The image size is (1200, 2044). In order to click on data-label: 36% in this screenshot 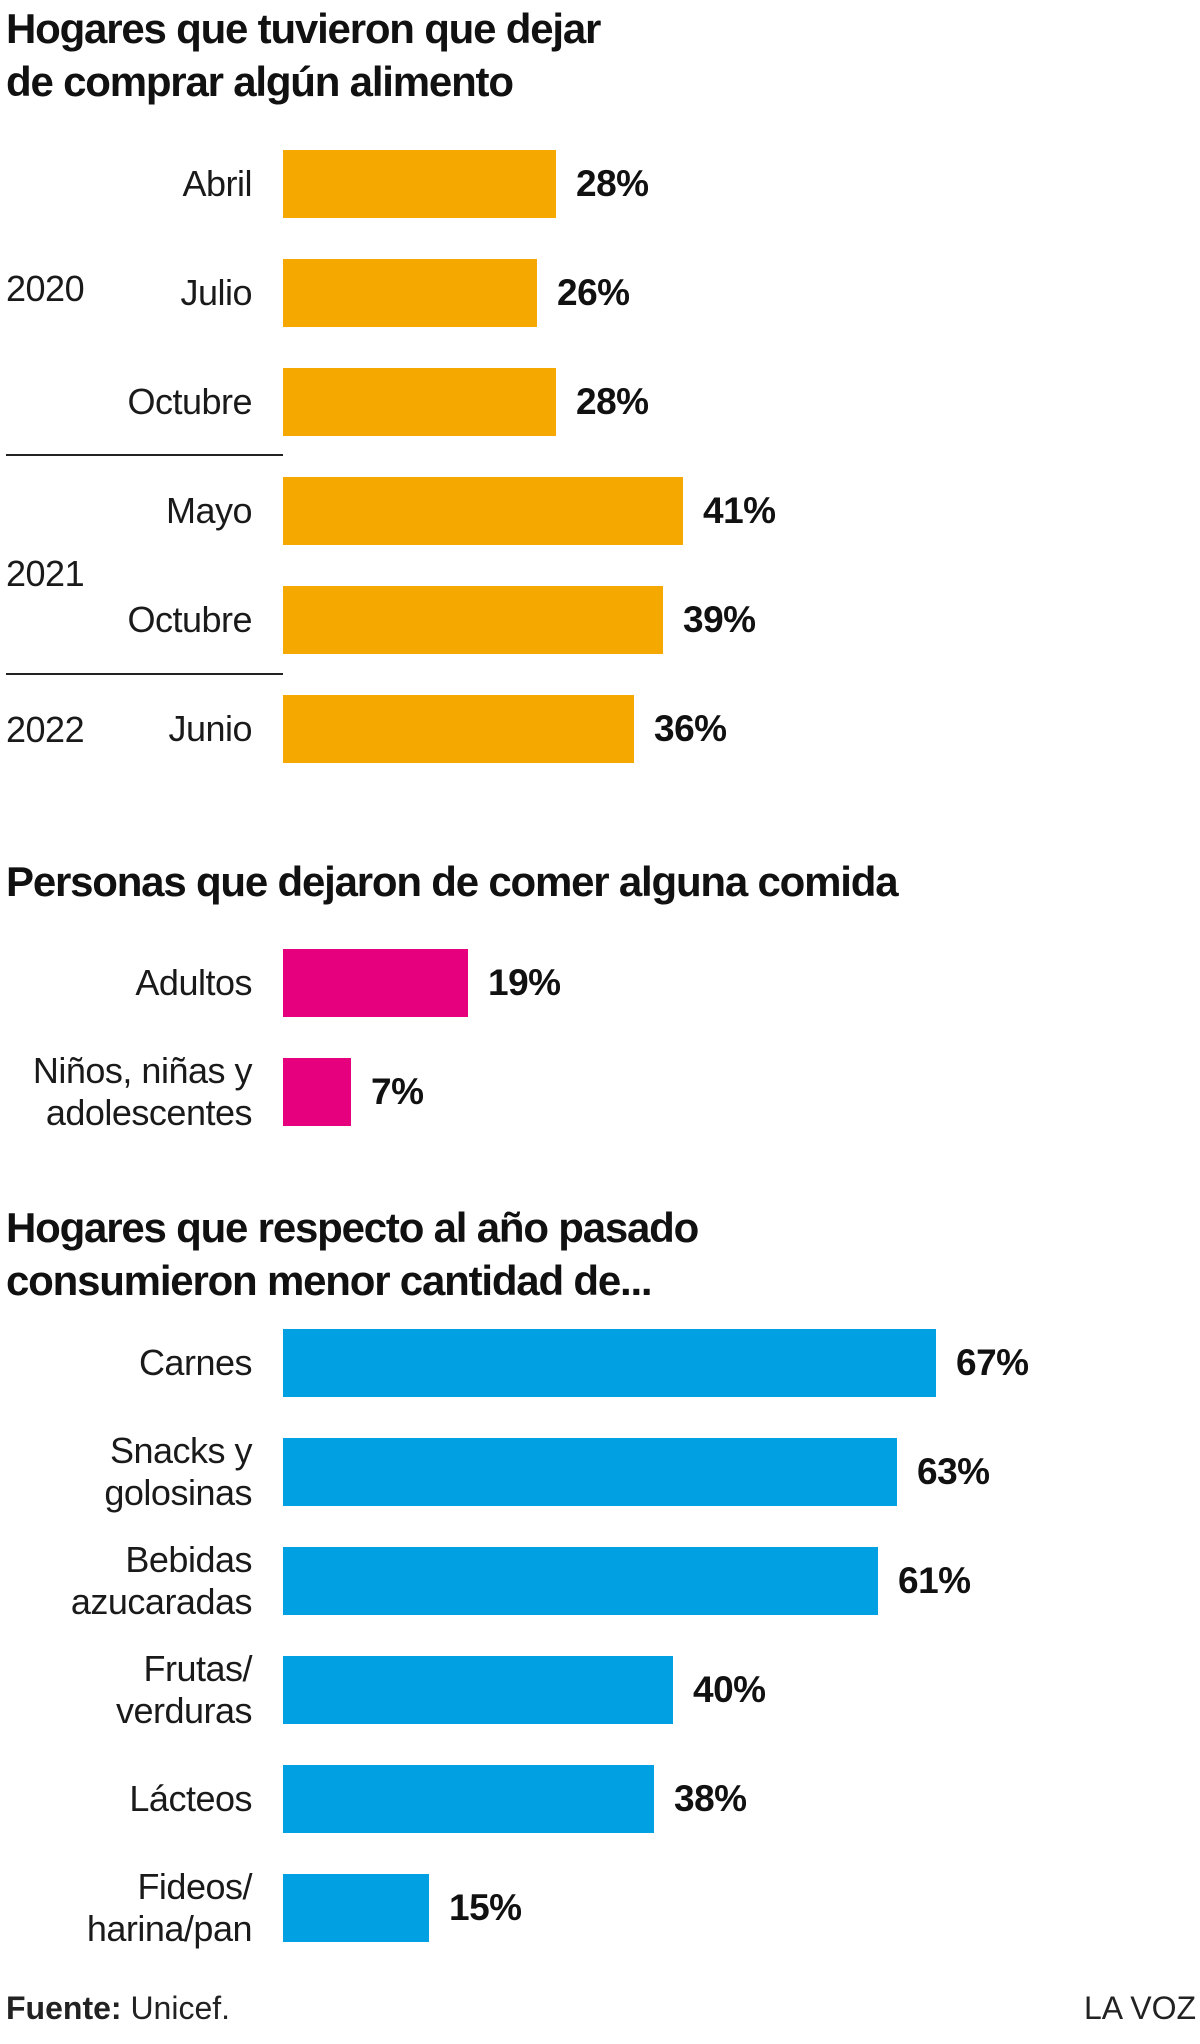, I will do `click(690, 728)`.